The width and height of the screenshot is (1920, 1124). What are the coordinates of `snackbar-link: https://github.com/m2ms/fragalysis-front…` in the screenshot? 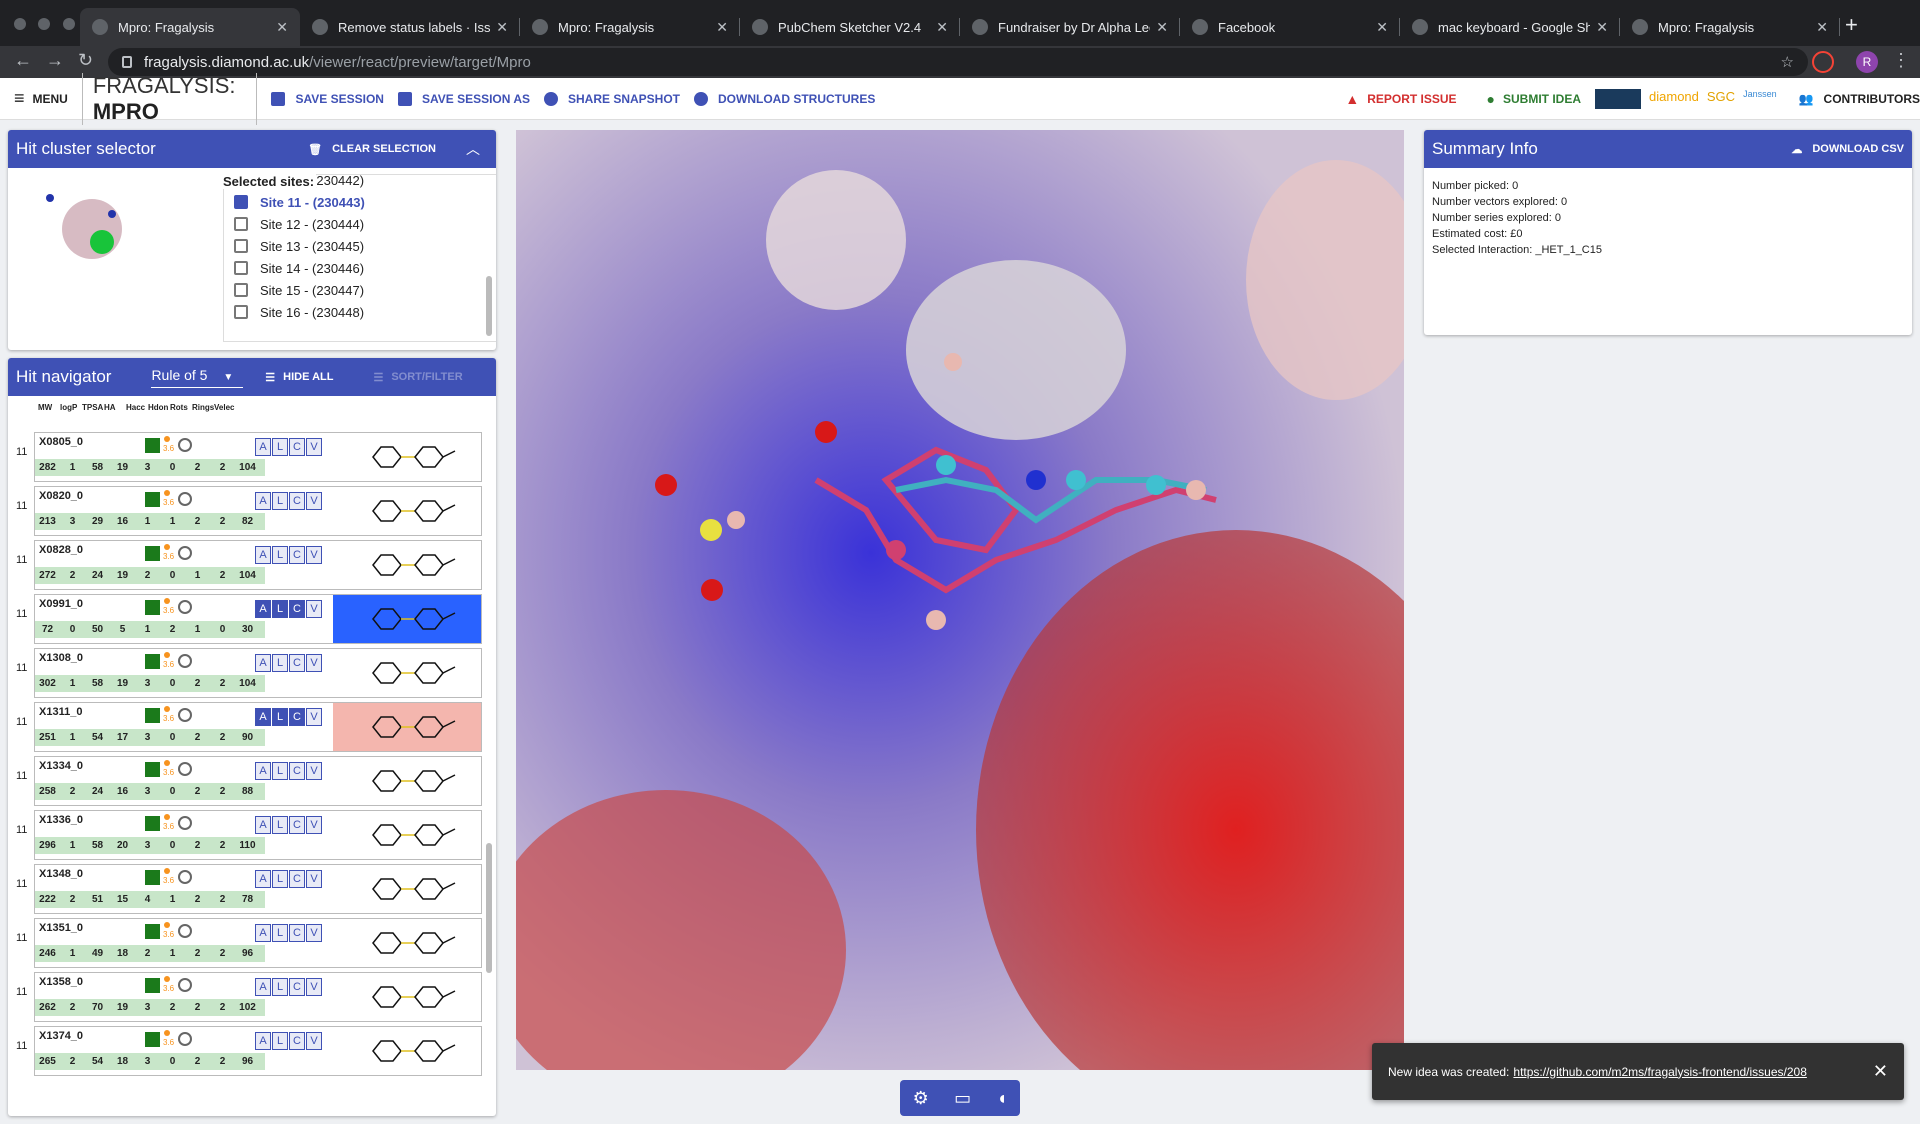 It's located at (1660, 1071).